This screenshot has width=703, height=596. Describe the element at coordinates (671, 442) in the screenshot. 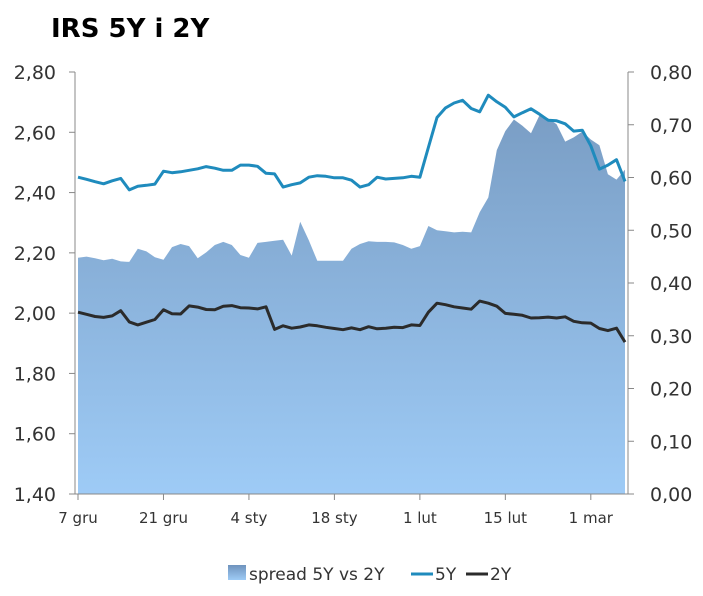

I see `right-tick-label: 0,10` at that location.